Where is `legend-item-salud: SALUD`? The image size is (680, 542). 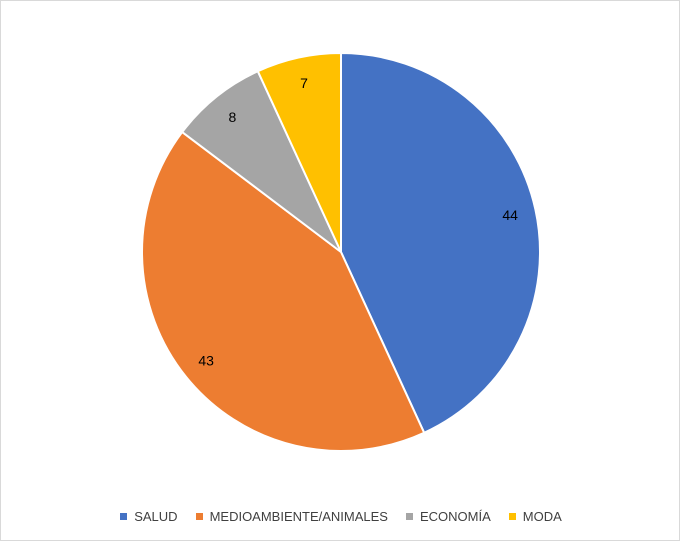 legend-item-salud: SALUD is located at coordinates (149, 516).